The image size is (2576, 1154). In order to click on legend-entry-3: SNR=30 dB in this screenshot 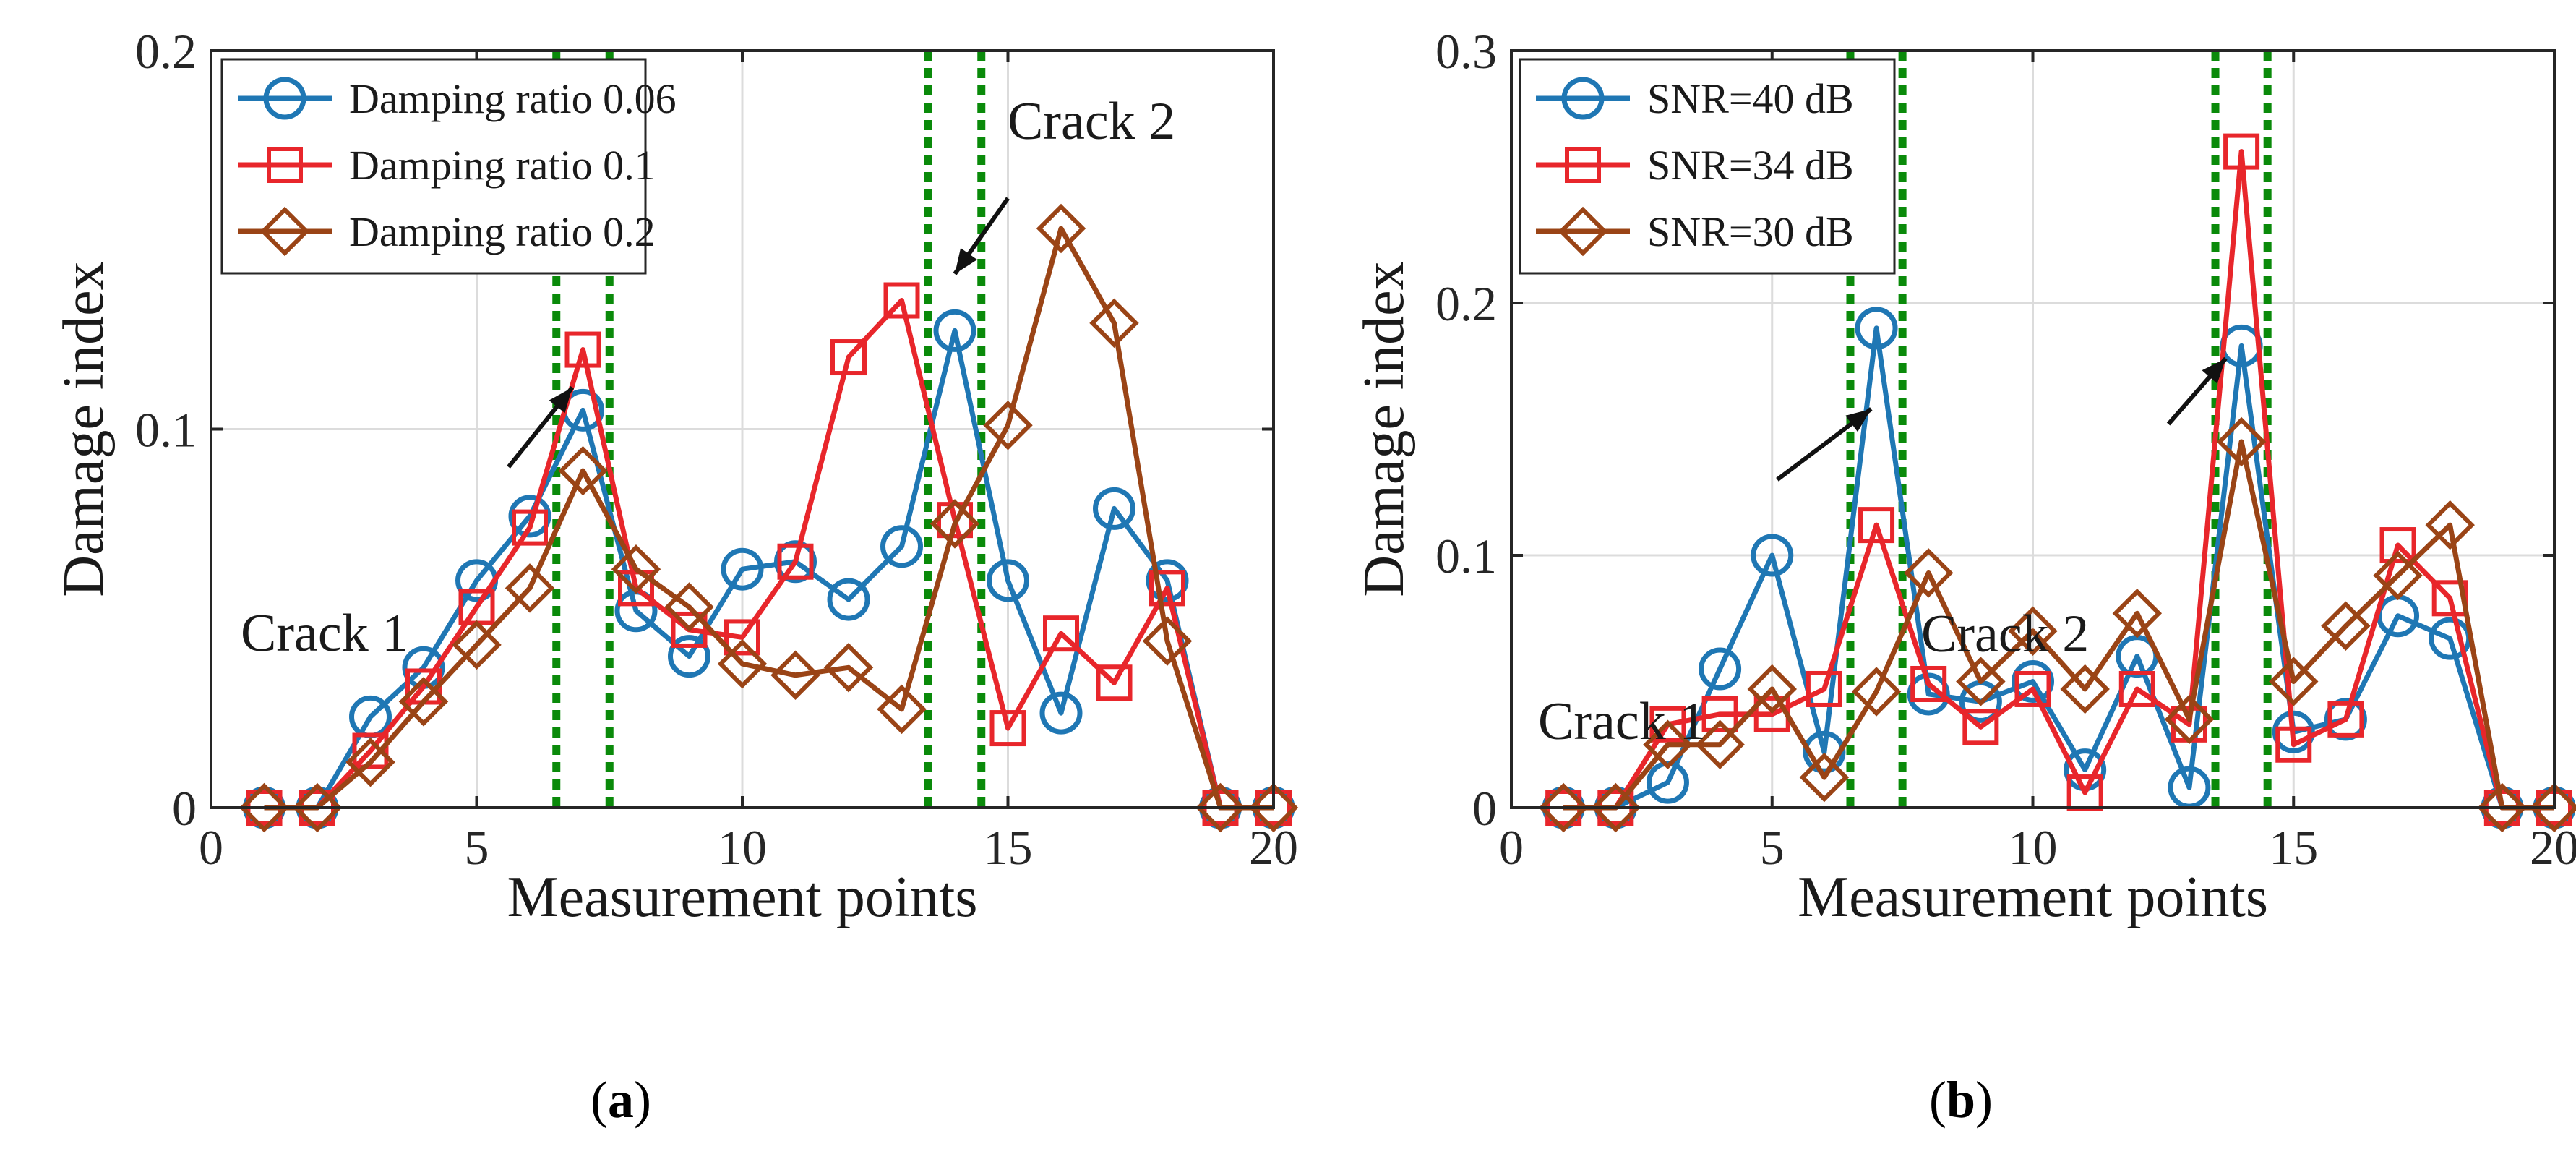, I will do `click(1695, 232)`.